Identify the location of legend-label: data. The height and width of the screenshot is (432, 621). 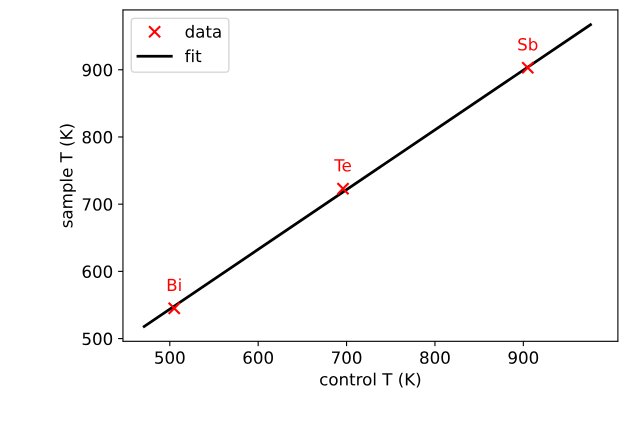
(203, 31).